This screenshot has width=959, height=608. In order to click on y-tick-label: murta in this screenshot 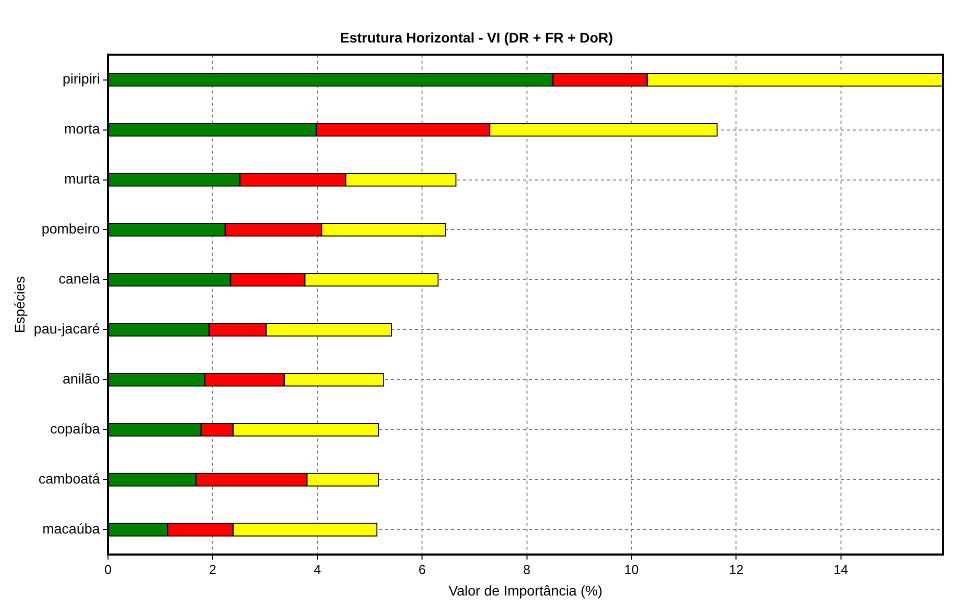, I will do `click(82, 178)`.